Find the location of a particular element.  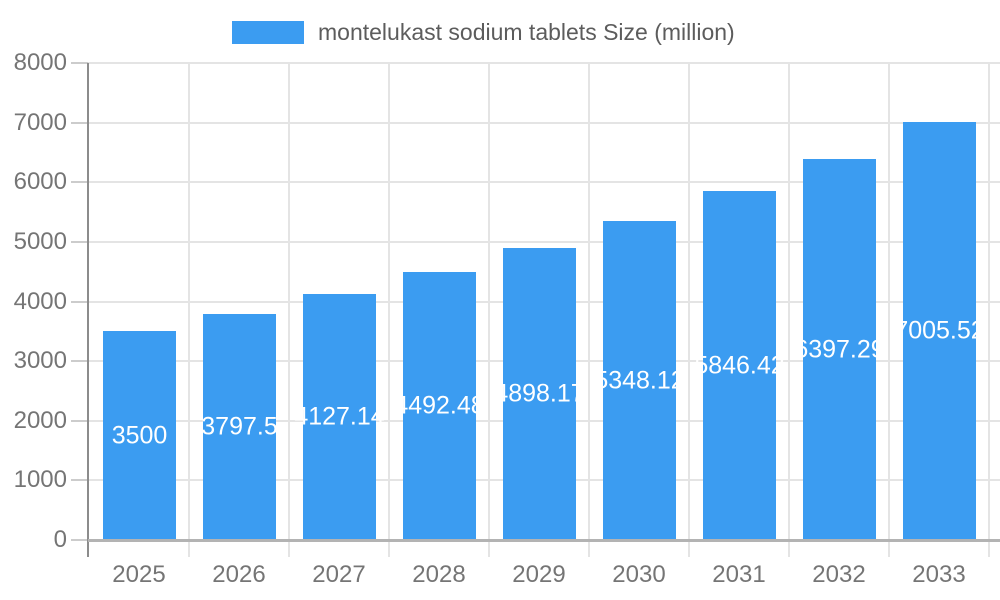

bar: 3500 is located at coordinates (139, 435).